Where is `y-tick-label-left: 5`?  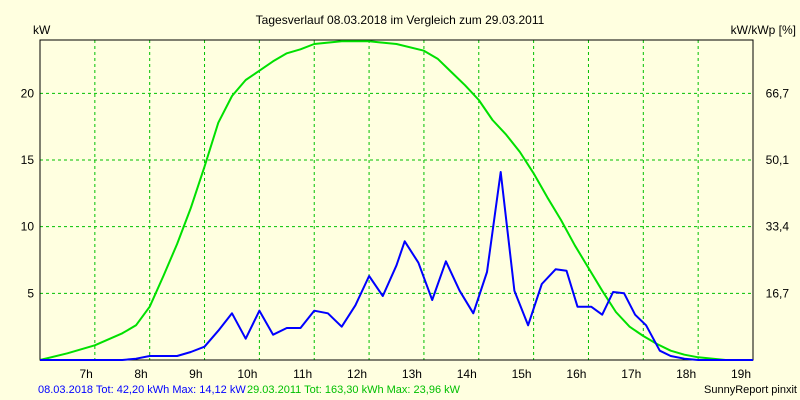
y-tick-label-left: 5 is located at coordinates (30, 293).